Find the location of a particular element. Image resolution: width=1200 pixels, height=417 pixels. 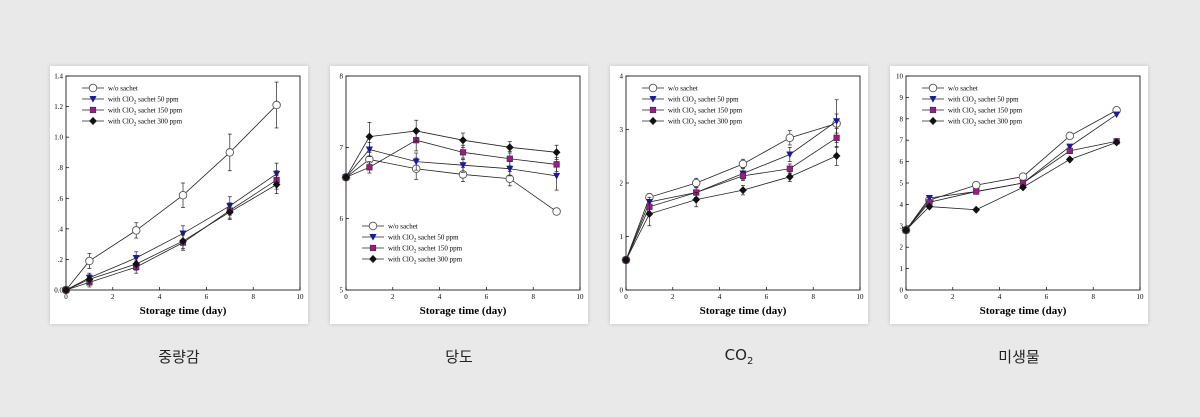

y-tick-label: 2 is located at coordinates (902, 248).